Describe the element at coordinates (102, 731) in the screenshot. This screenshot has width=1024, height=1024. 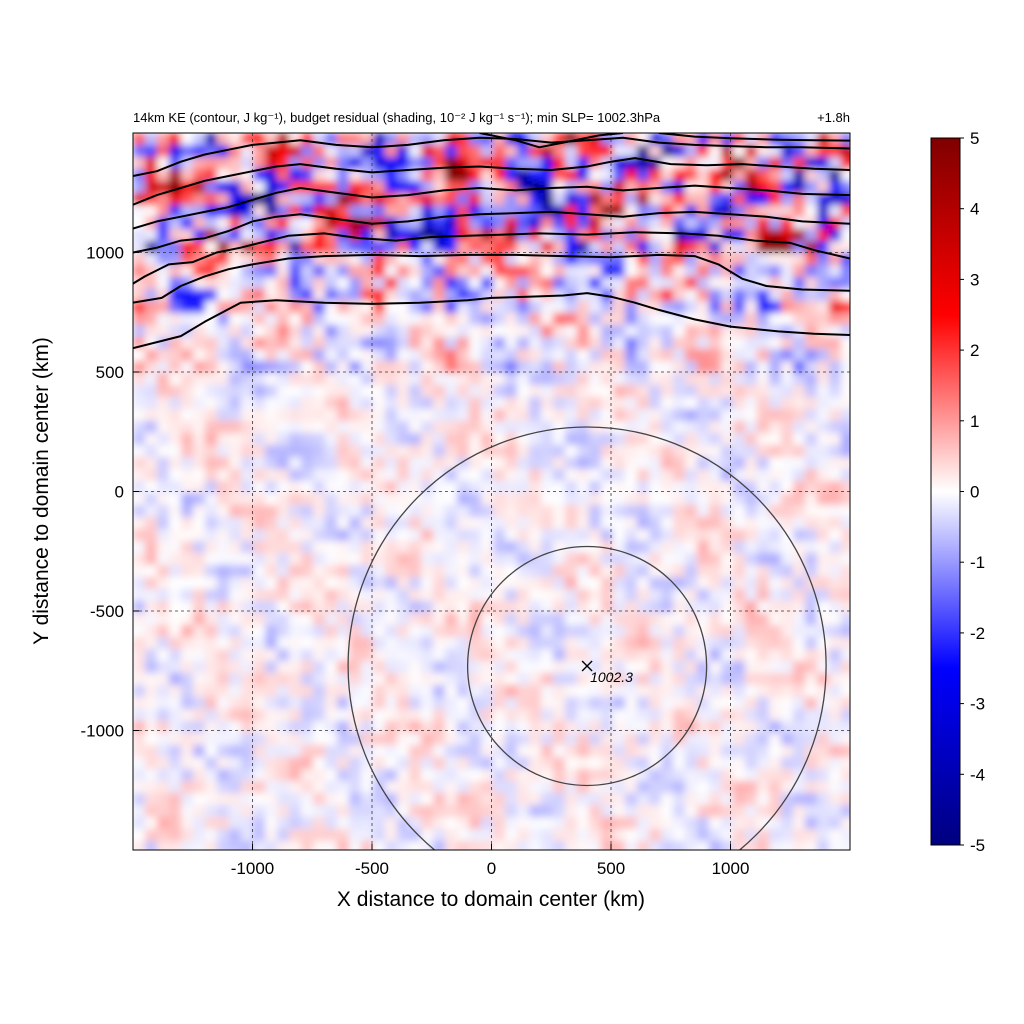
I see `y-tick-label: -1000` at that location.